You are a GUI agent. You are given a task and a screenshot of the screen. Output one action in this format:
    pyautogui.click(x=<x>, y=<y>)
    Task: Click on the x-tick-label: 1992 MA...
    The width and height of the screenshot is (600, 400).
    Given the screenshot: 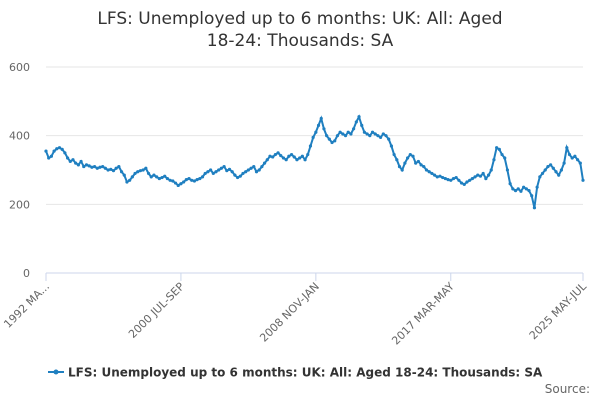 What is the action you would take?
    pyautogui.click(x=26, y=305)
    